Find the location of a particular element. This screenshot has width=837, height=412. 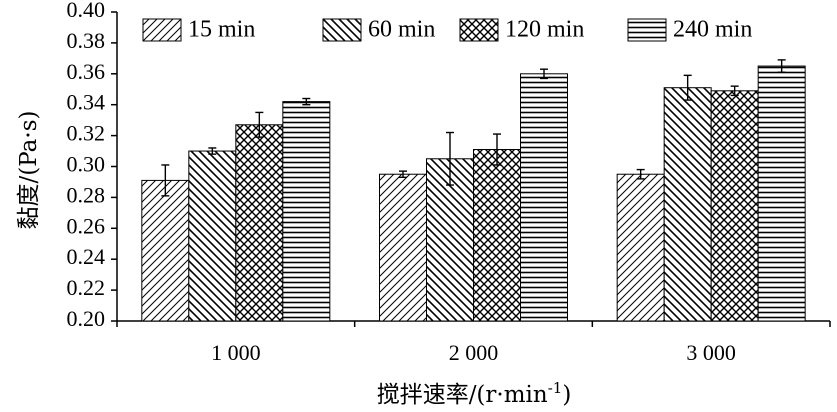

x-axis-title-superscript: -1 is located at coordinates (555, 388).